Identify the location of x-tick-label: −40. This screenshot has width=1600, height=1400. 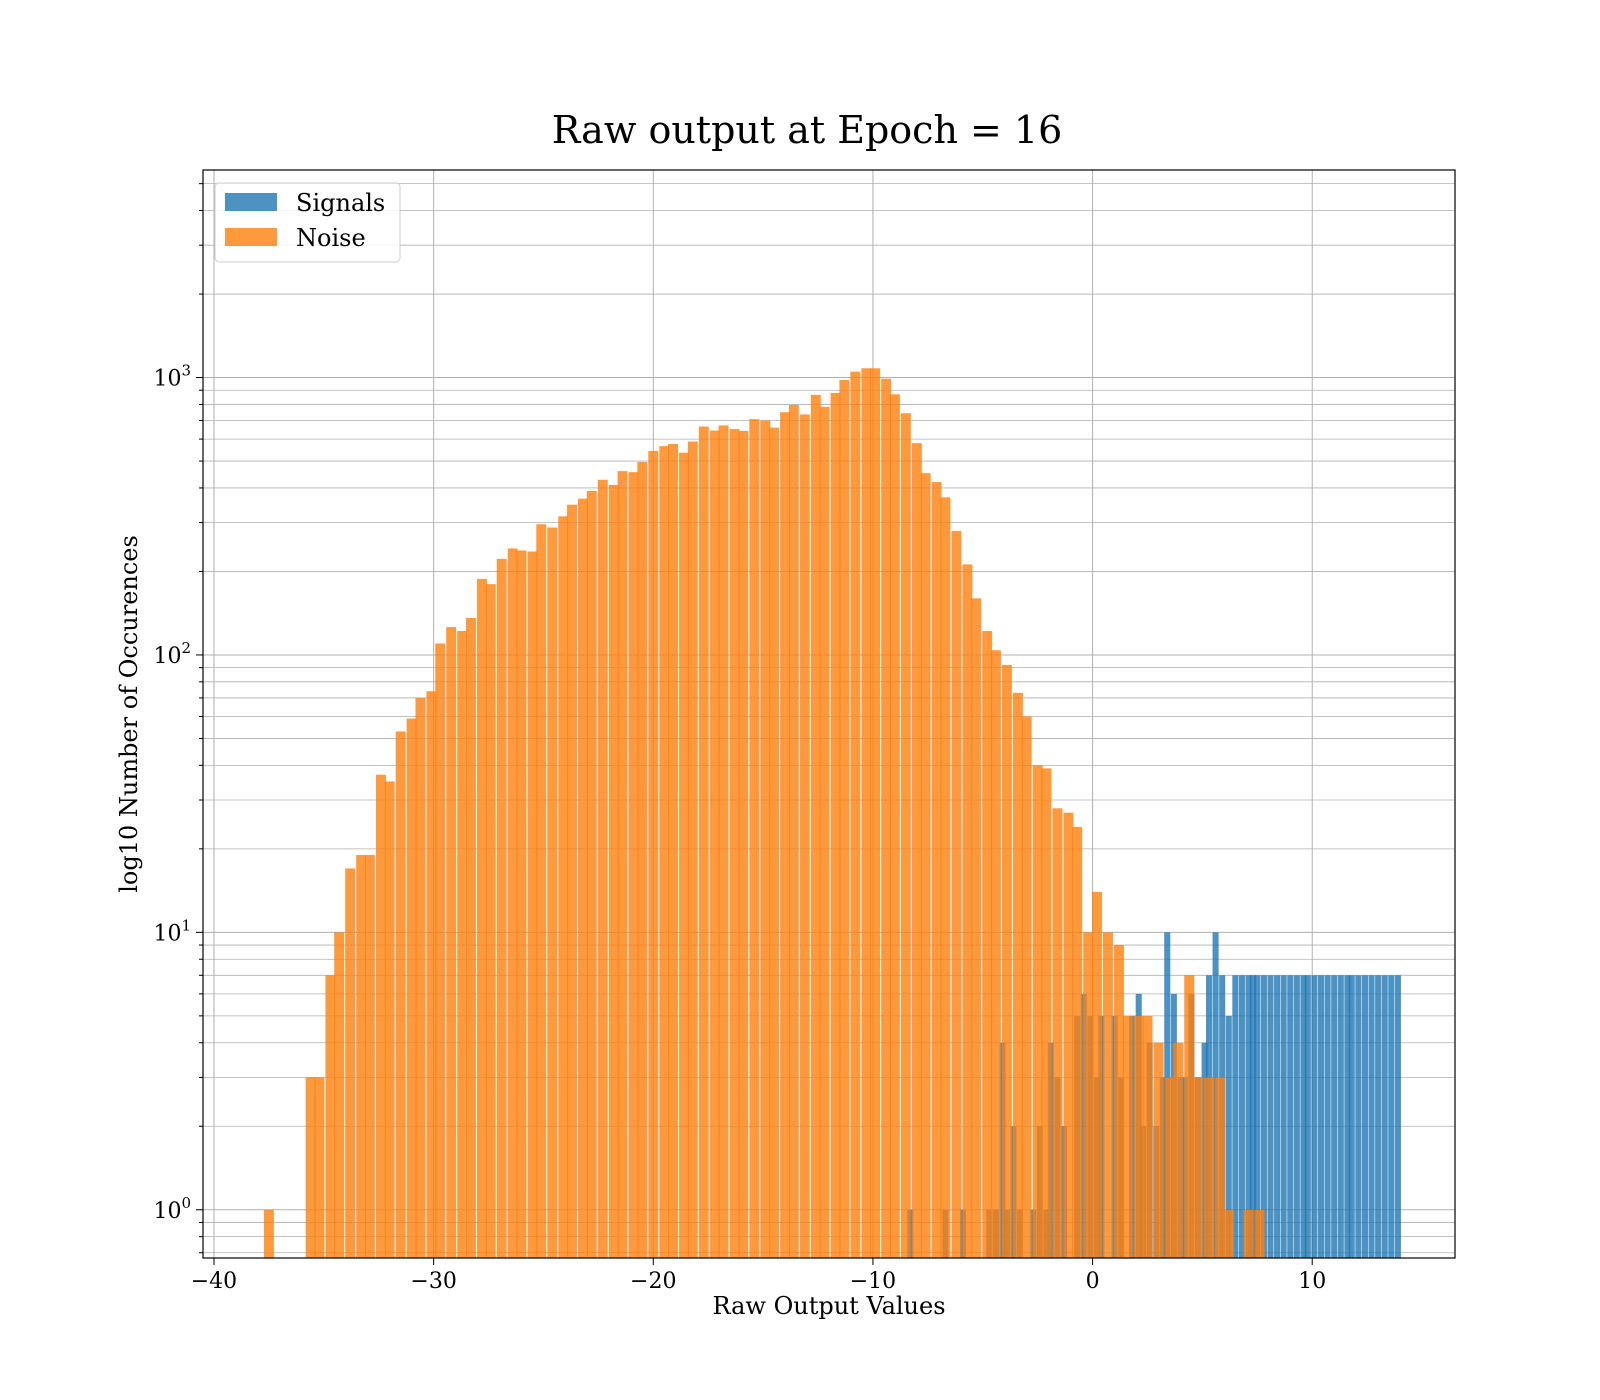
(214, 1281).